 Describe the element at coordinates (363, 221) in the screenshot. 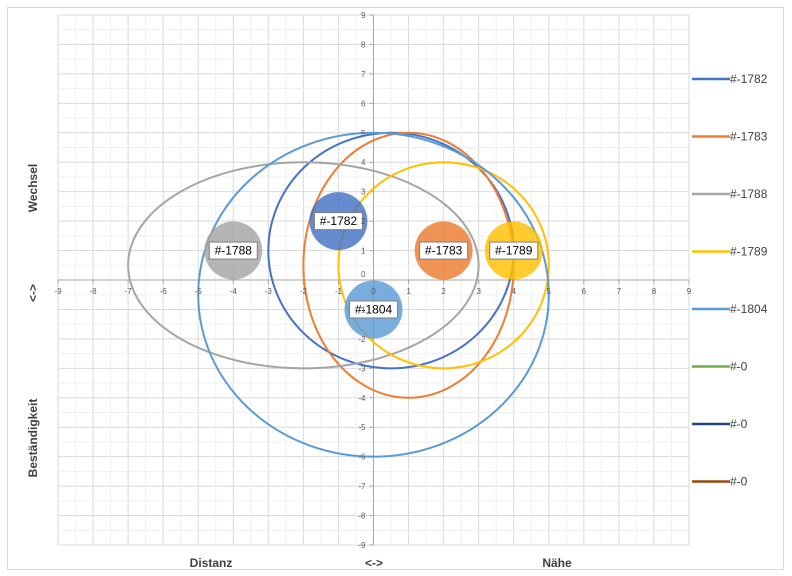

I see `y-tick-label: 2` at that location.